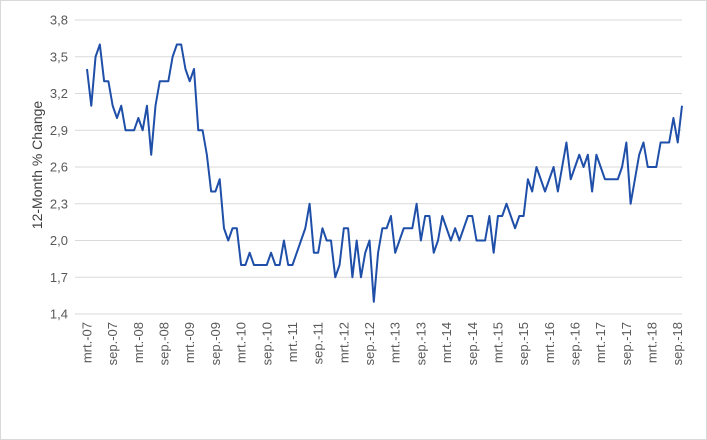 The image size is (707, 440). I want to click on y-tick-label: 2,6, so click(59, 167).